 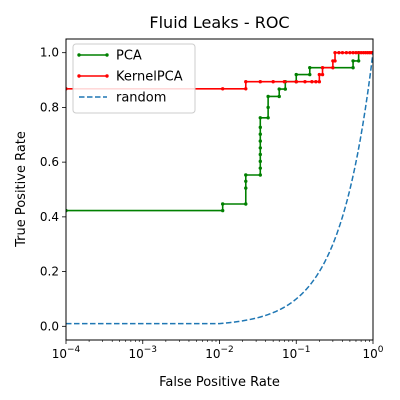 What do you see at coordinates (49, 217) in the screenshot?
I see `y-tick-label: 0.4` at bounding box center [49, 217].